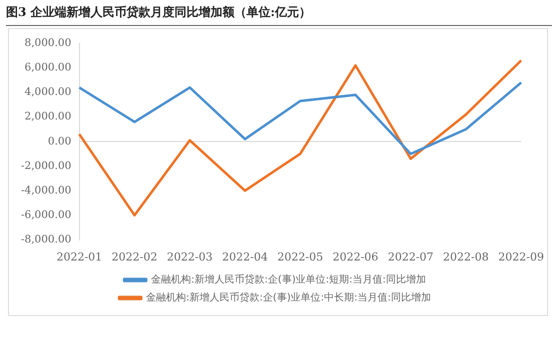  What do you see at coordinates (288, 280) in the screenshot?
I see `legend-label: 金融机构:新增人民币贷款:企(事)业单位:短期:当月值:同比增加` at bounding box center [288, 280].